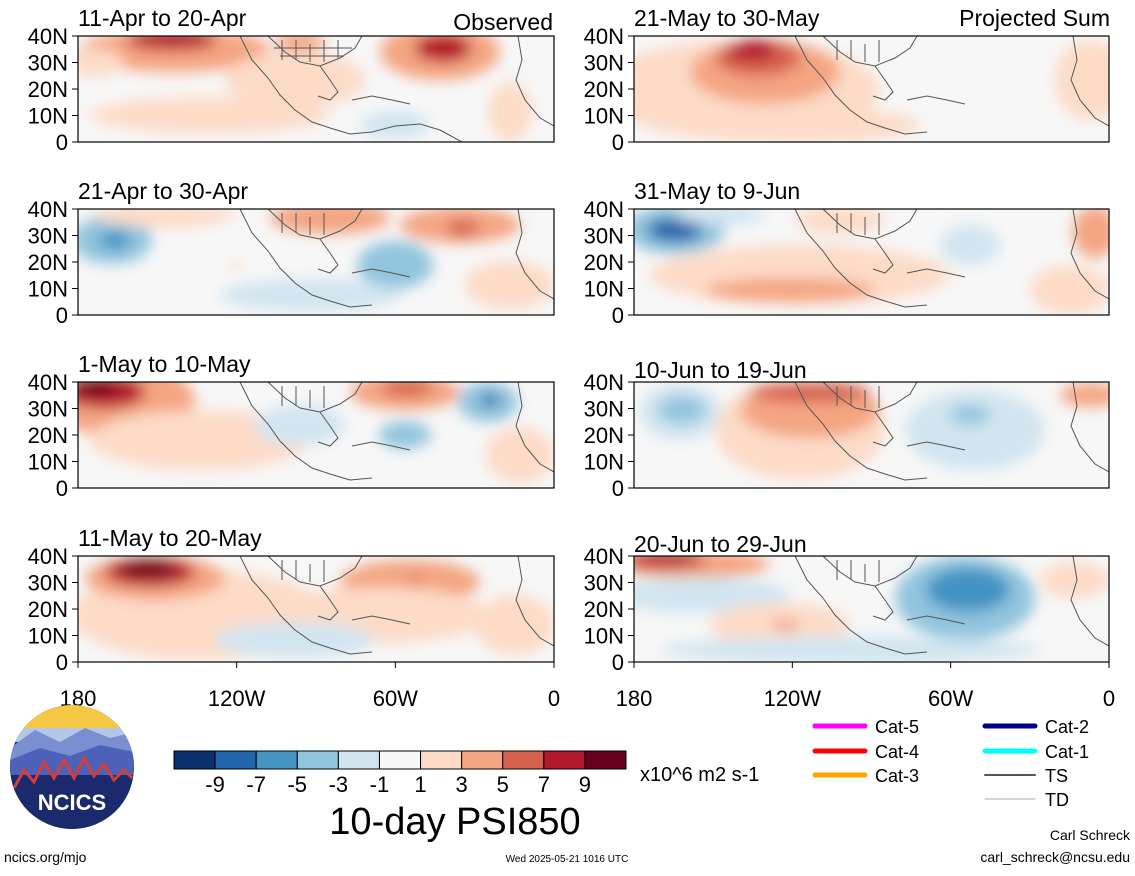  Describe the element at coordinates (897, 752) in the screenshot. I see `legend-label: Cat-4` at that location.